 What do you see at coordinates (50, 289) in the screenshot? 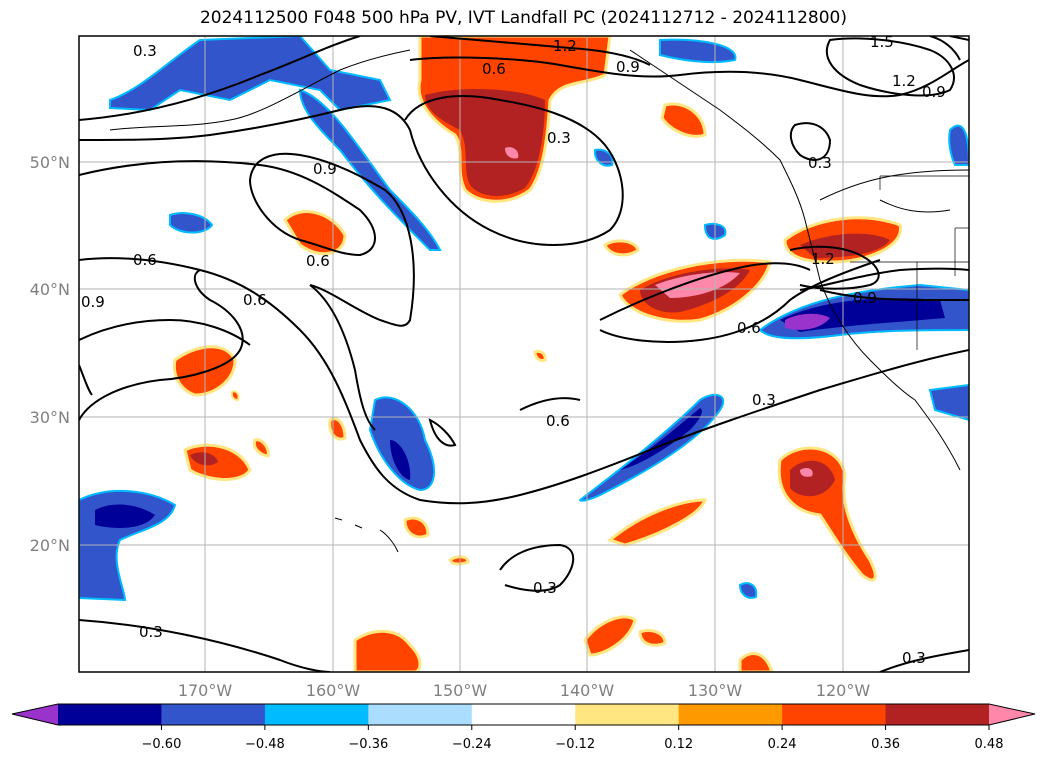
I see `lat-label: 40°N` at bounding box center [50, 289].